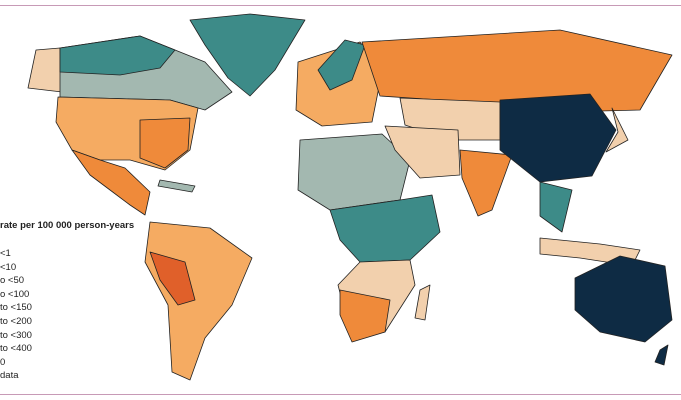  Describe the element at coordinates (623, 299) in the screenshot. I see `australia` at that location.